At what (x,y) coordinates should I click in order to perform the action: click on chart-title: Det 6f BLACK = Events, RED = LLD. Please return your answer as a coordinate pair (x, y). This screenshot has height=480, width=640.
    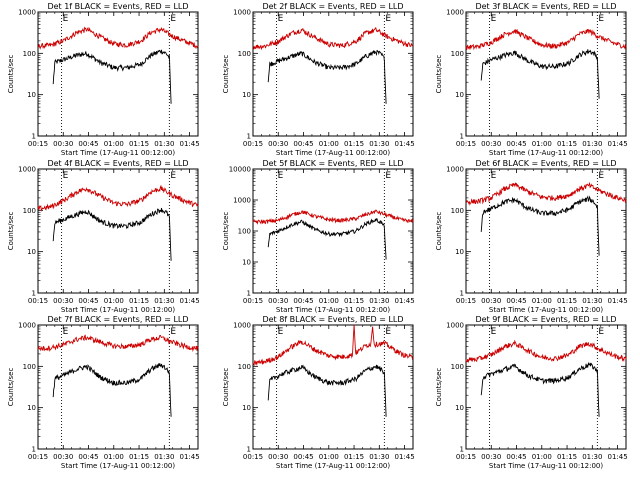
    Looking at the image, I should click on (545, 163).